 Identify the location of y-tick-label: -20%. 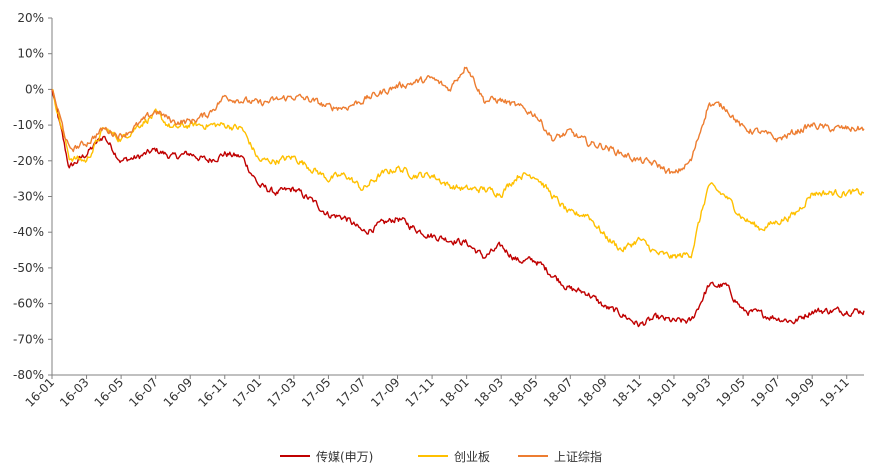
(28, 161).